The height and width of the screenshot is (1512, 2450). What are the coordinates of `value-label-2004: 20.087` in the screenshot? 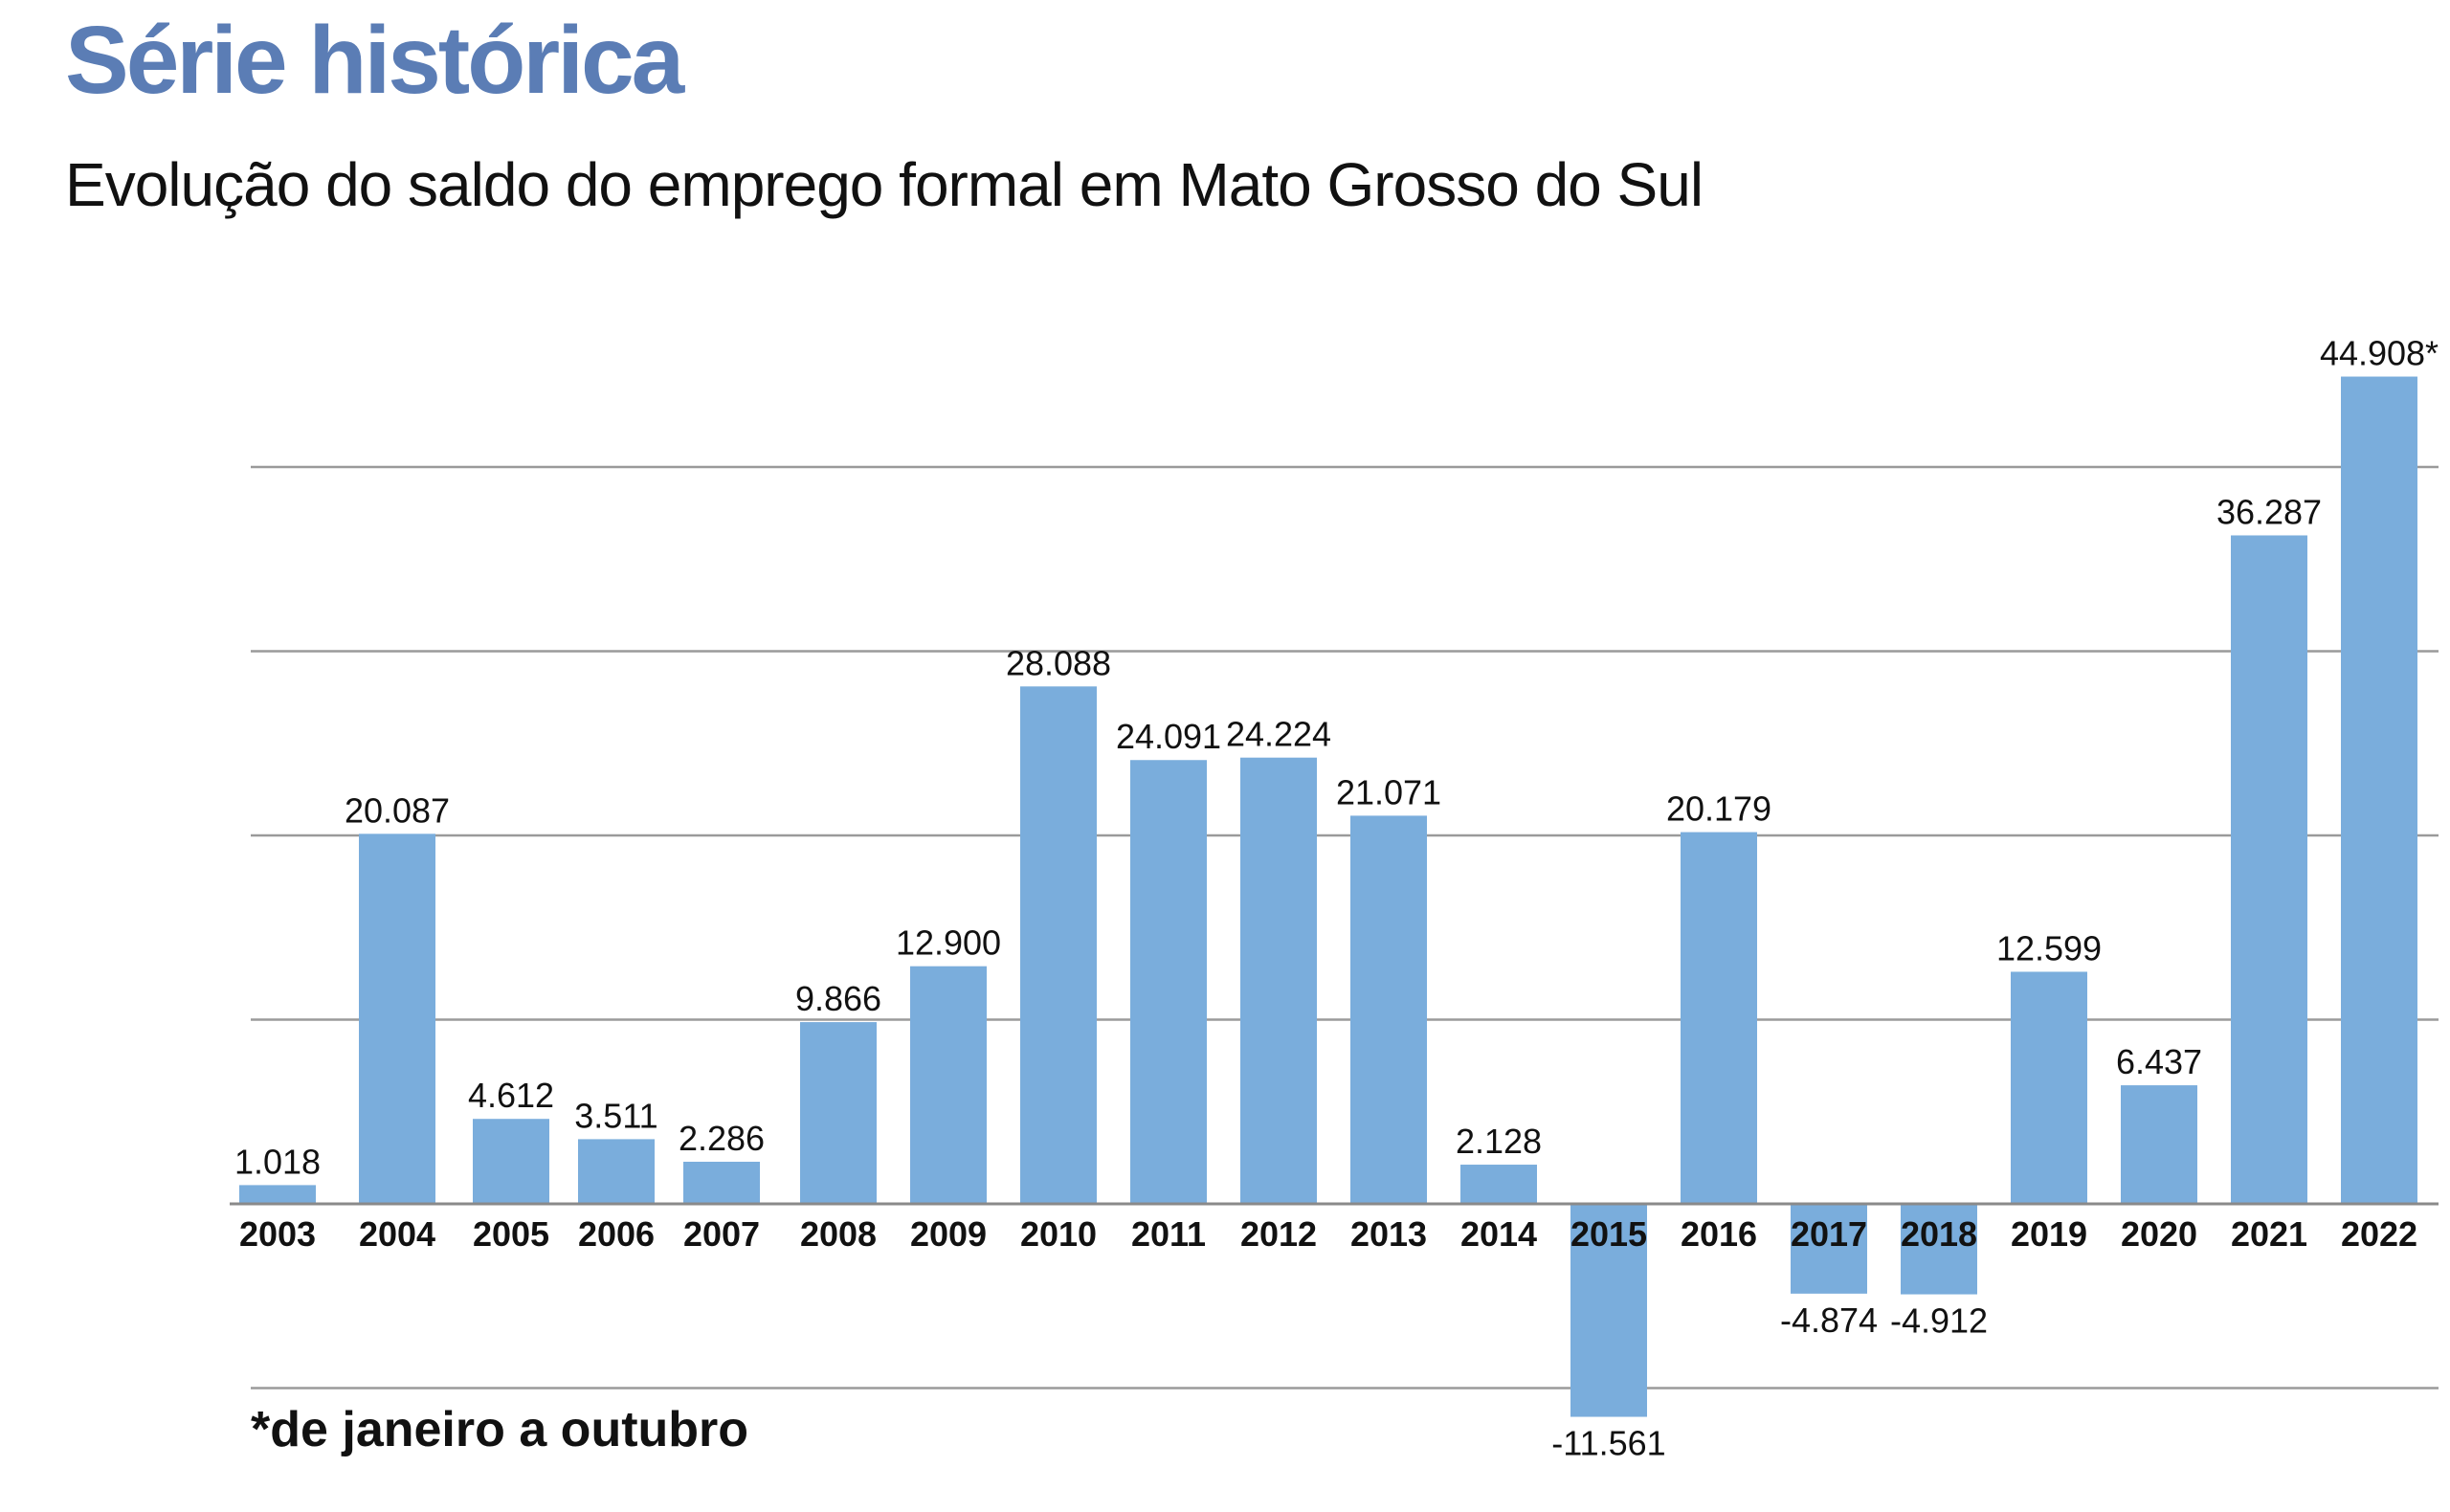 It's located at (398, 810).